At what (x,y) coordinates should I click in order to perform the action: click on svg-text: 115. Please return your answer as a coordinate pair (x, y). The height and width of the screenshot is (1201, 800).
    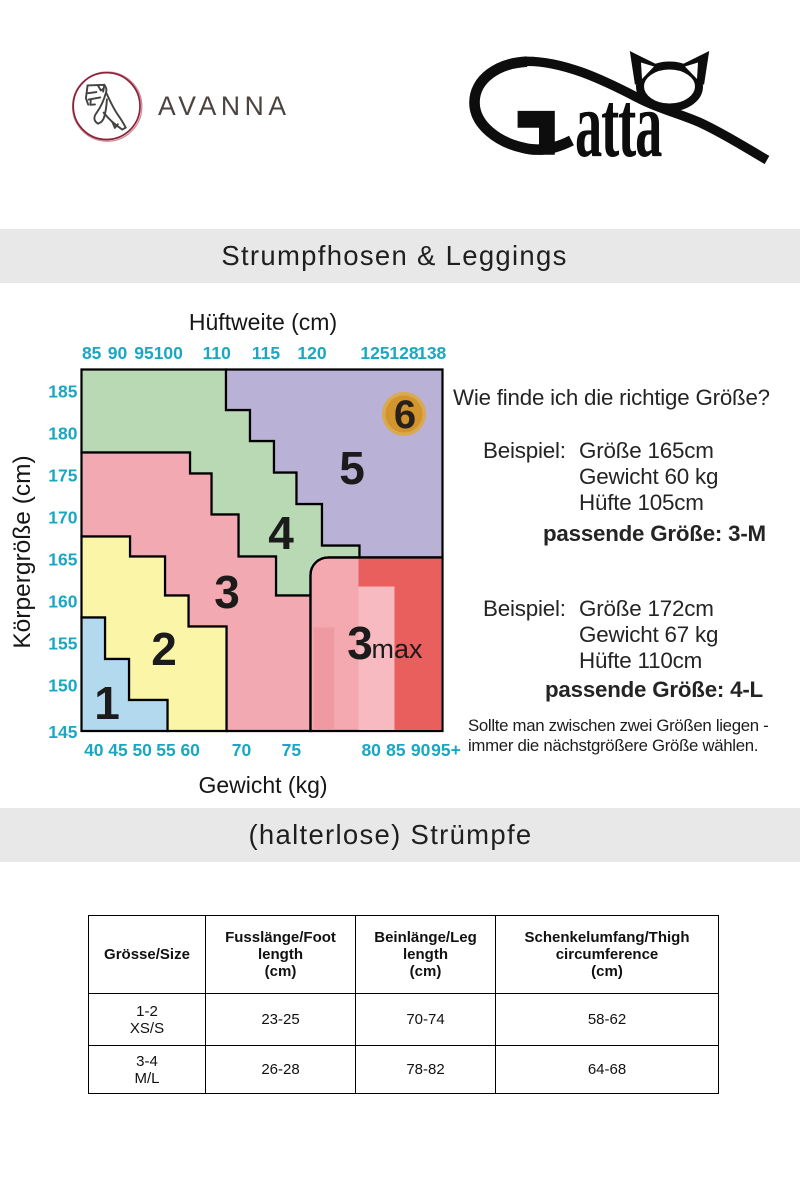
    Looking at the image, I should click on (266, 353).